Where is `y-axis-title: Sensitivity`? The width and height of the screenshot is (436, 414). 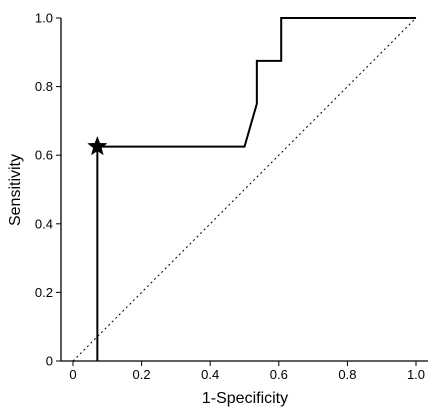
y-axis-title: Sensitivity is located at coordinates (15, 190).